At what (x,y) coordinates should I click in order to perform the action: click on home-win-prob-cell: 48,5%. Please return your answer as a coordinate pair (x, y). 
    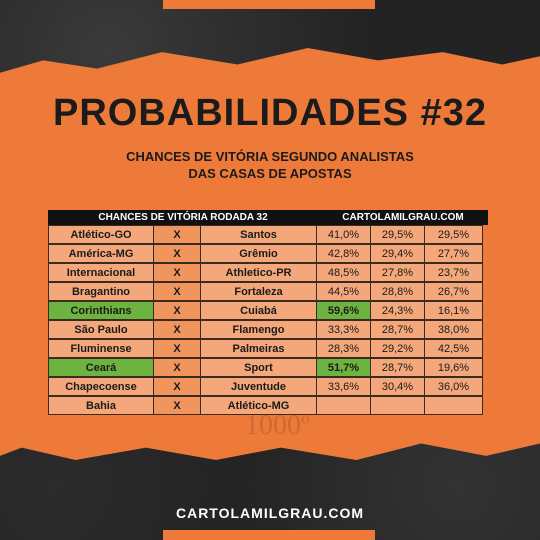
    Looking at the image, I should click on (343, 272).